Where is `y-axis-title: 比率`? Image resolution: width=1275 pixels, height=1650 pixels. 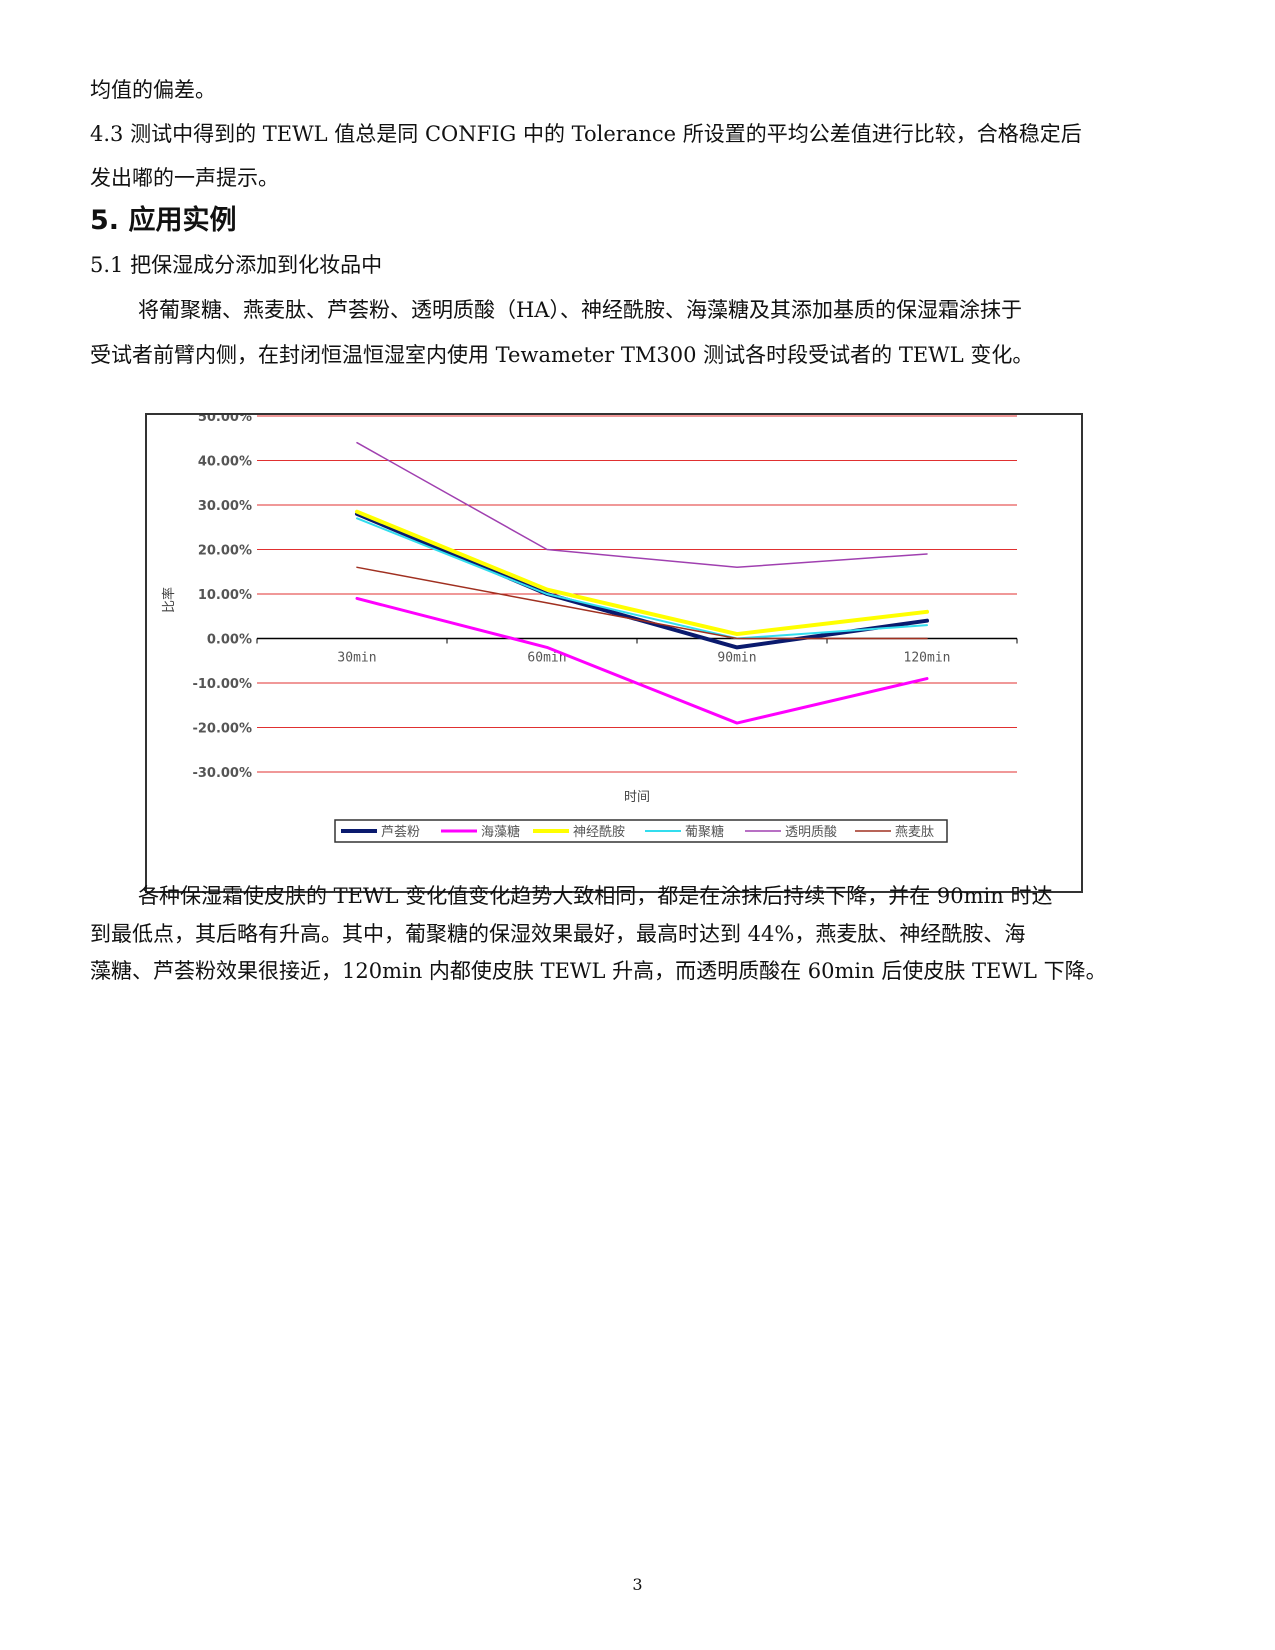
y-axis-title: 比率 is located at coordinates (169, 600).